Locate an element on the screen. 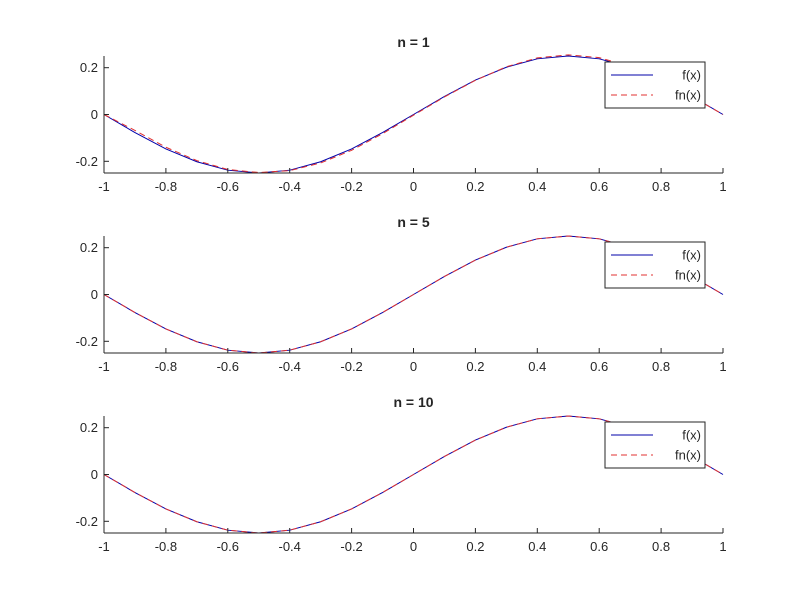  subplot-title: n = 1 is located at coordinates (413, 42).